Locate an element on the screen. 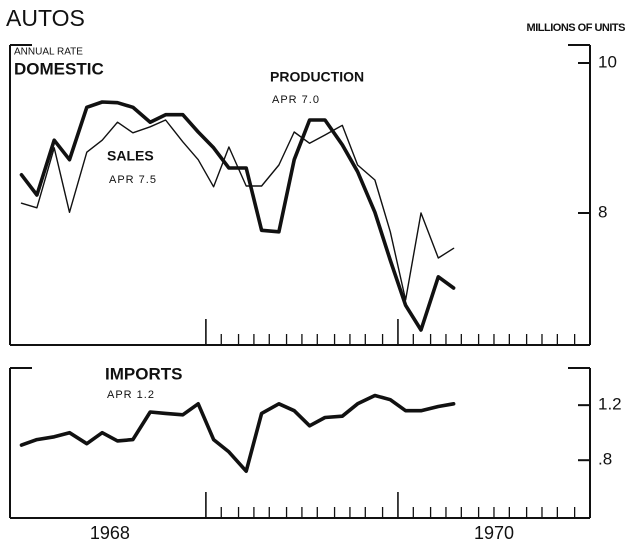  series-note: APR 7.5 is located at coordinates (133, 180).